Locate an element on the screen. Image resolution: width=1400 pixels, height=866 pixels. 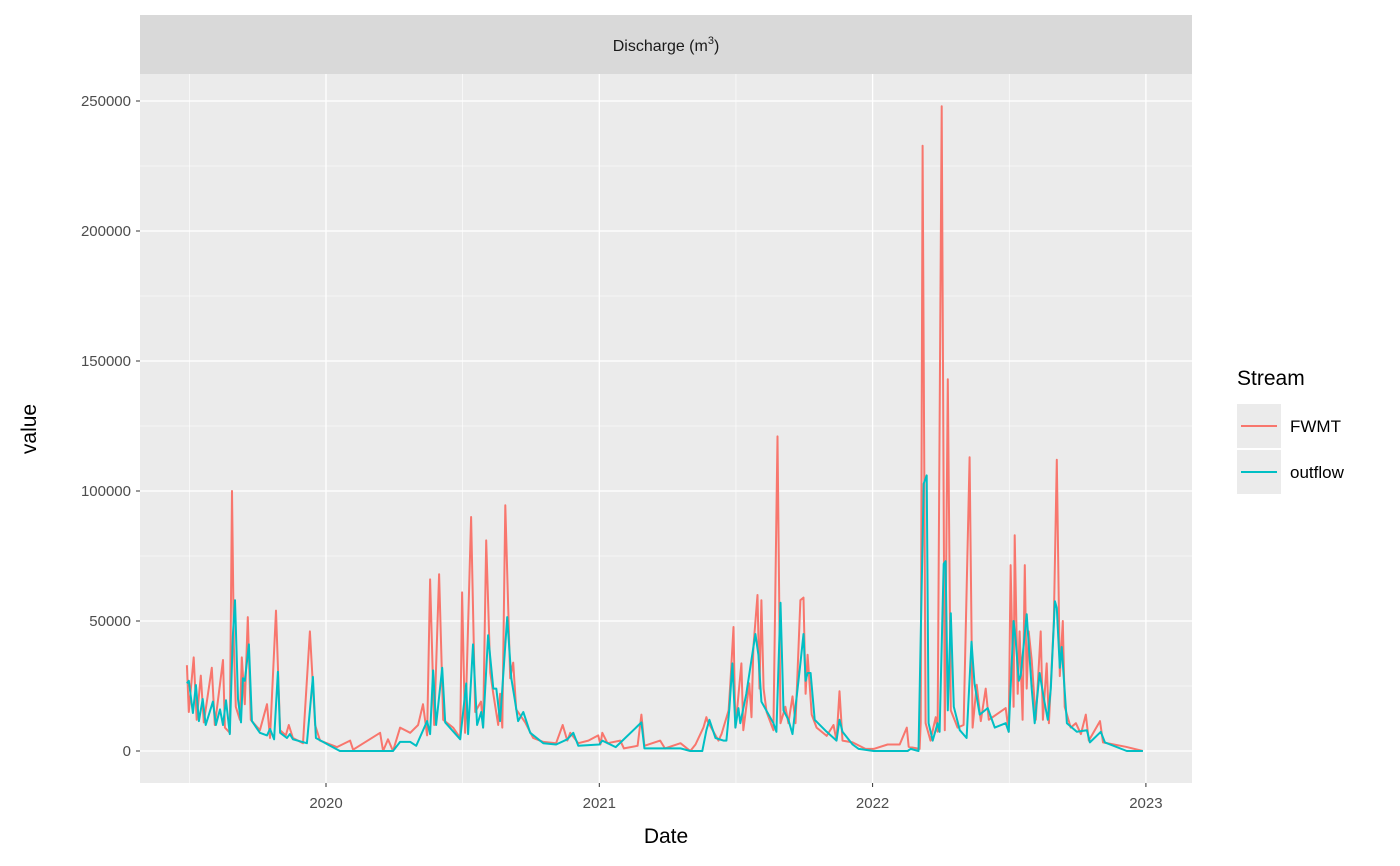
x-tick-label: 2020 is located at coordinates (325, 803).